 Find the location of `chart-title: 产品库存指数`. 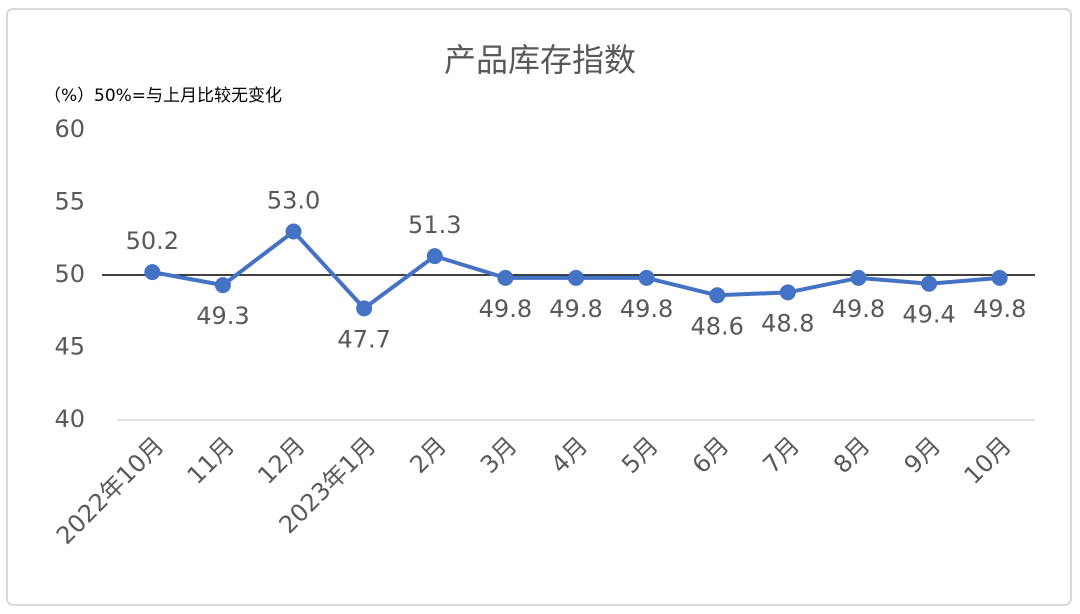

chart-title: 产品库存指数 is located at coordinates (540, 60).